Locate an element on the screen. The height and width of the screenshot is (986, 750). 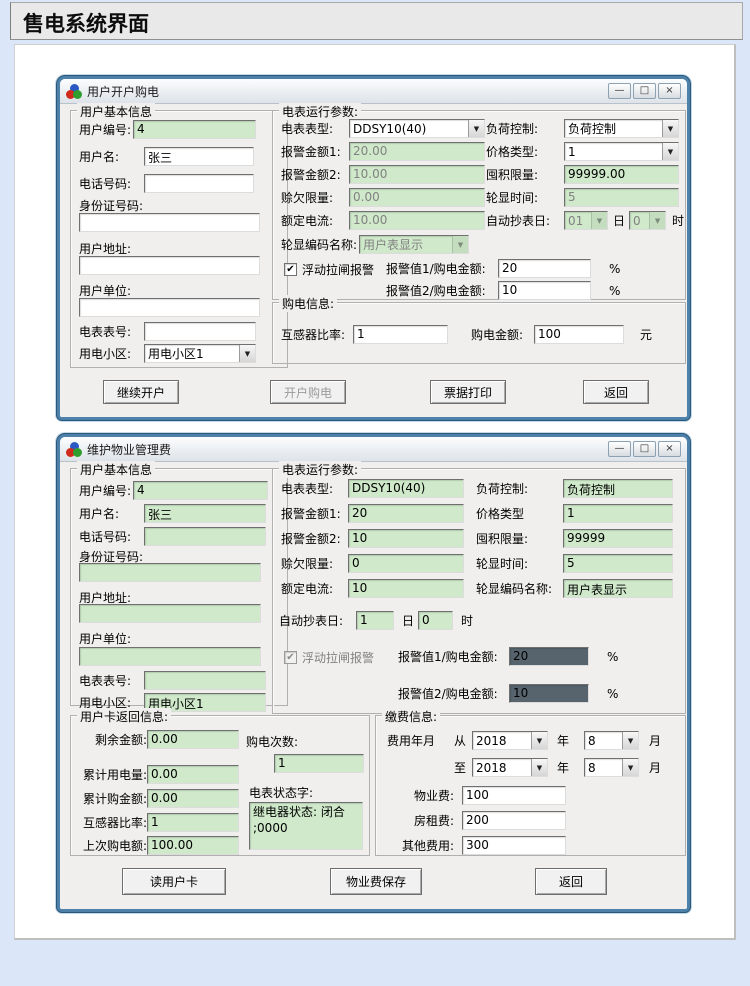
load-ctrl-select: 负荷控制 ▼ is located at coordinates (621, 128).